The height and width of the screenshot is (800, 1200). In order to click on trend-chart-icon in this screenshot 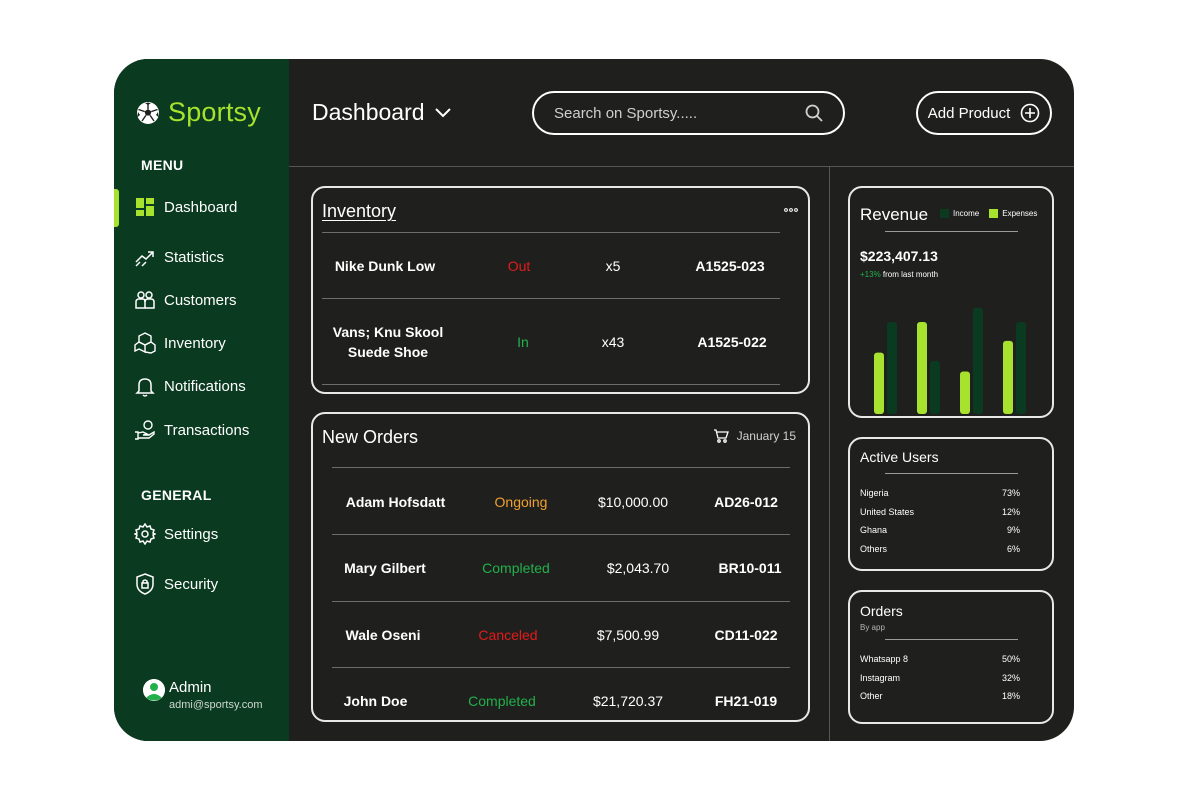, I will do `click(144, 259)`.